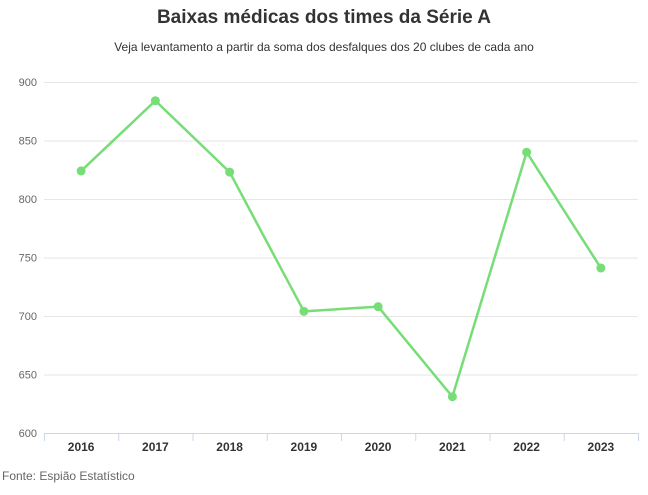 The width and height of the screenshot is (648, 495). What do you see at coordinates (28, 434) in the screenshot?
I see `y-axis-tick-label: 600` at bounding box center [28, 434].